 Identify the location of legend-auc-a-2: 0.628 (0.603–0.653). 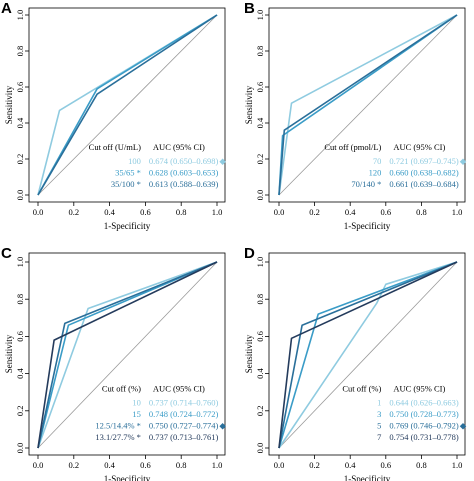
(184, 173).